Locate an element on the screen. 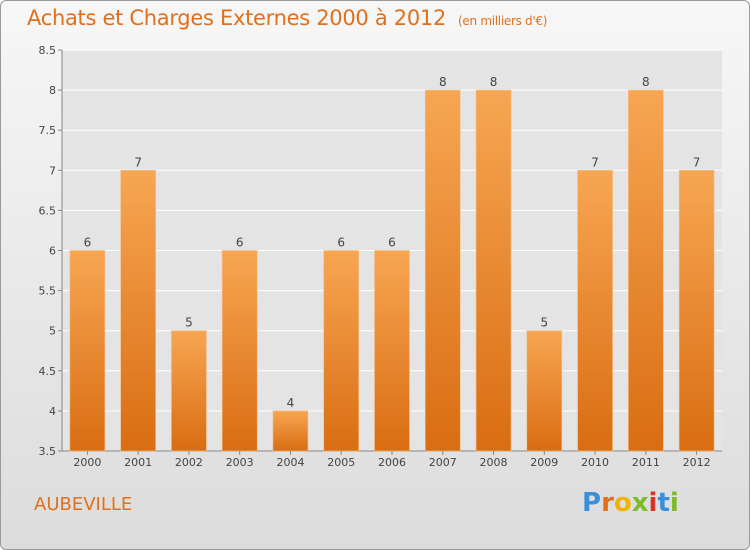 Image resolution: width=750 pixels, height=550 pixels. x-tick-label-2001: 2001 is located at coordinates (138, 462).